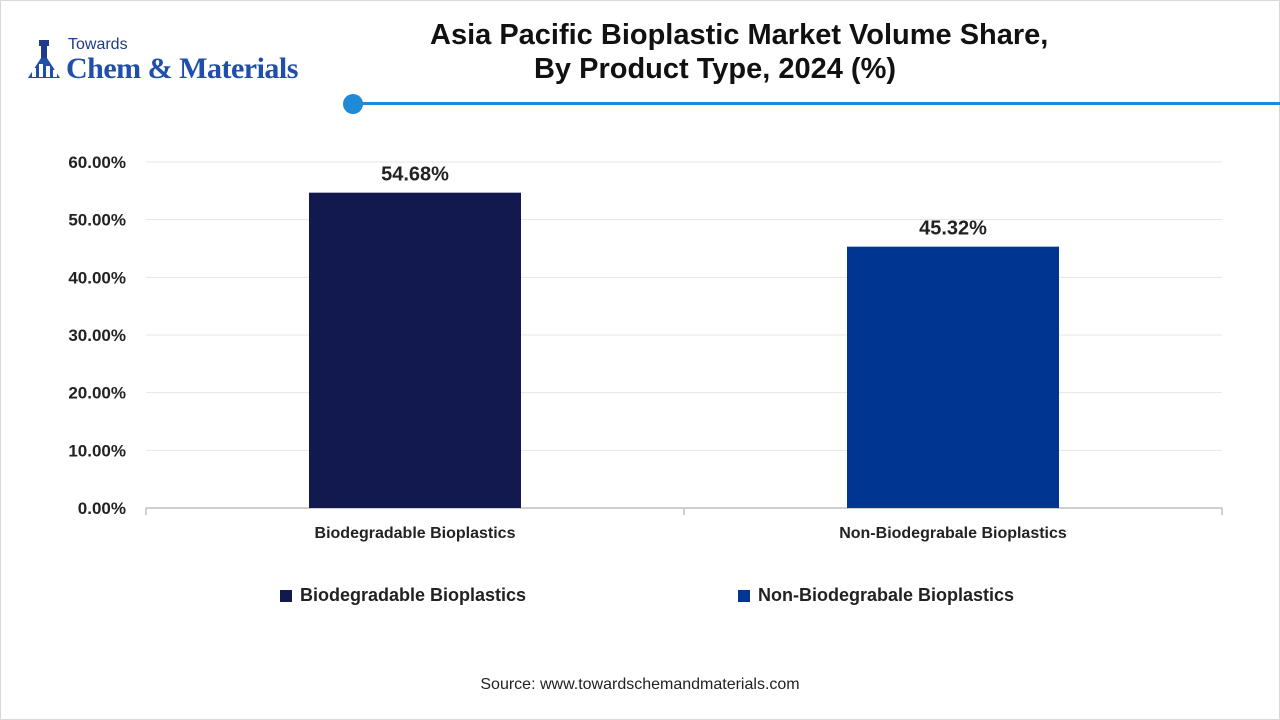  I want to click on y-tick-label: 50.00%, so click(97, 220).